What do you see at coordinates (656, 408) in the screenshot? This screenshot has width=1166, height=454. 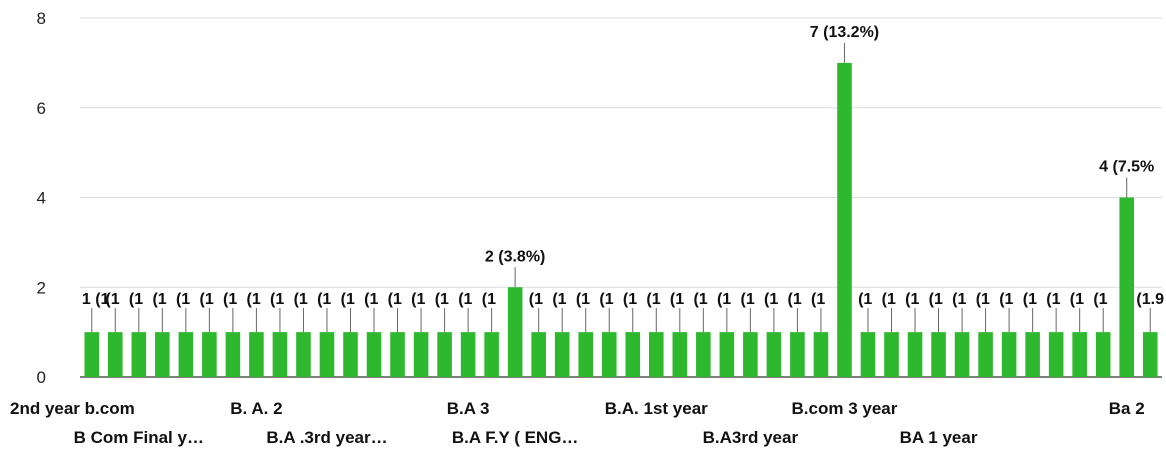 I see `x-tick-label: B.A. 1st year` at bounding box center [656, 408].